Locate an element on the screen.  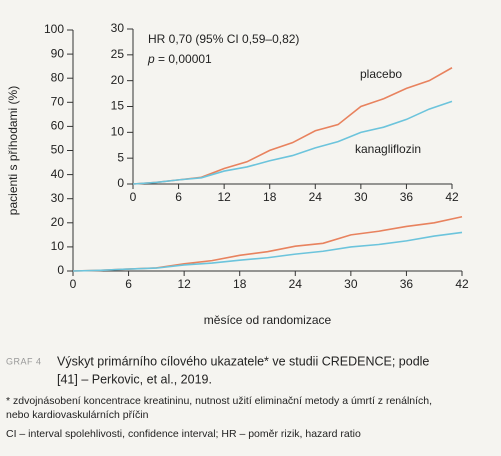
y-tick-label: 80 is located at coordinates (58, 77).